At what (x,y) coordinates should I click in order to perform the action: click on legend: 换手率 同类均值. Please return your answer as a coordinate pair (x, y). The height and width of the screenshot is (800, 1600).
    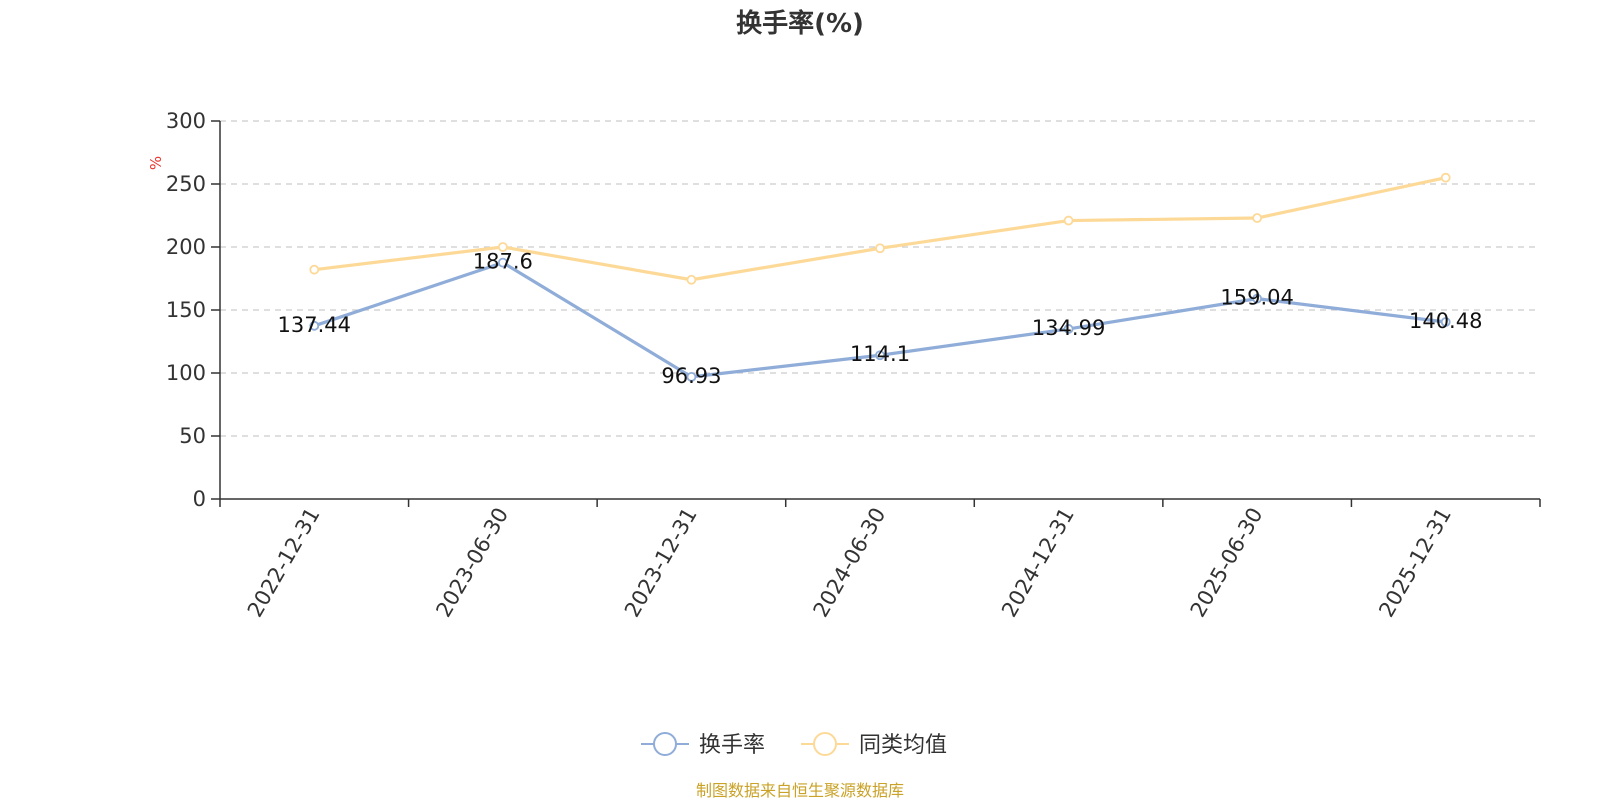
    Looking at the image, I should click on (794, 745).